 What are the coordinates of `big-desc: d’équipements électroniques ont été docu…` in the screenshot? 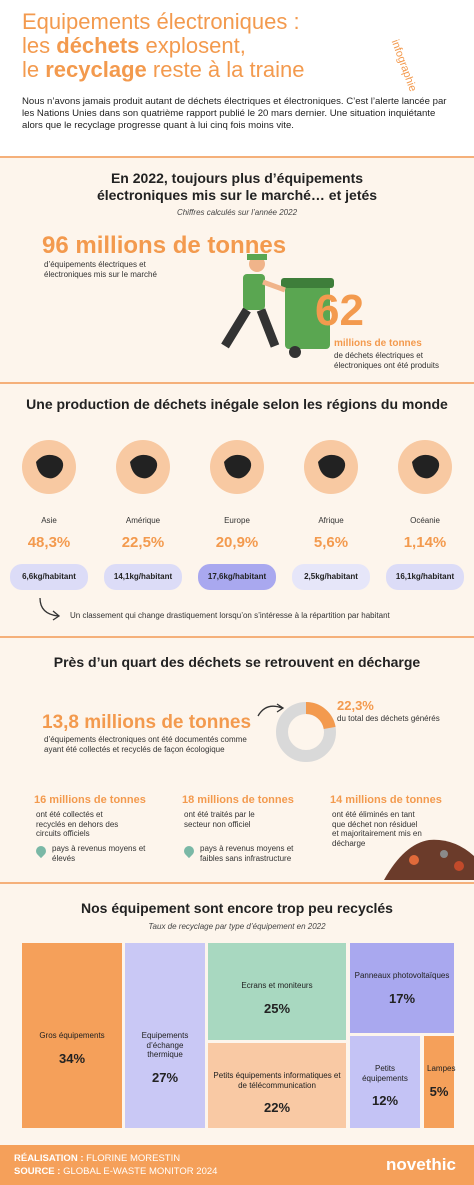 It's located at (145, 744).